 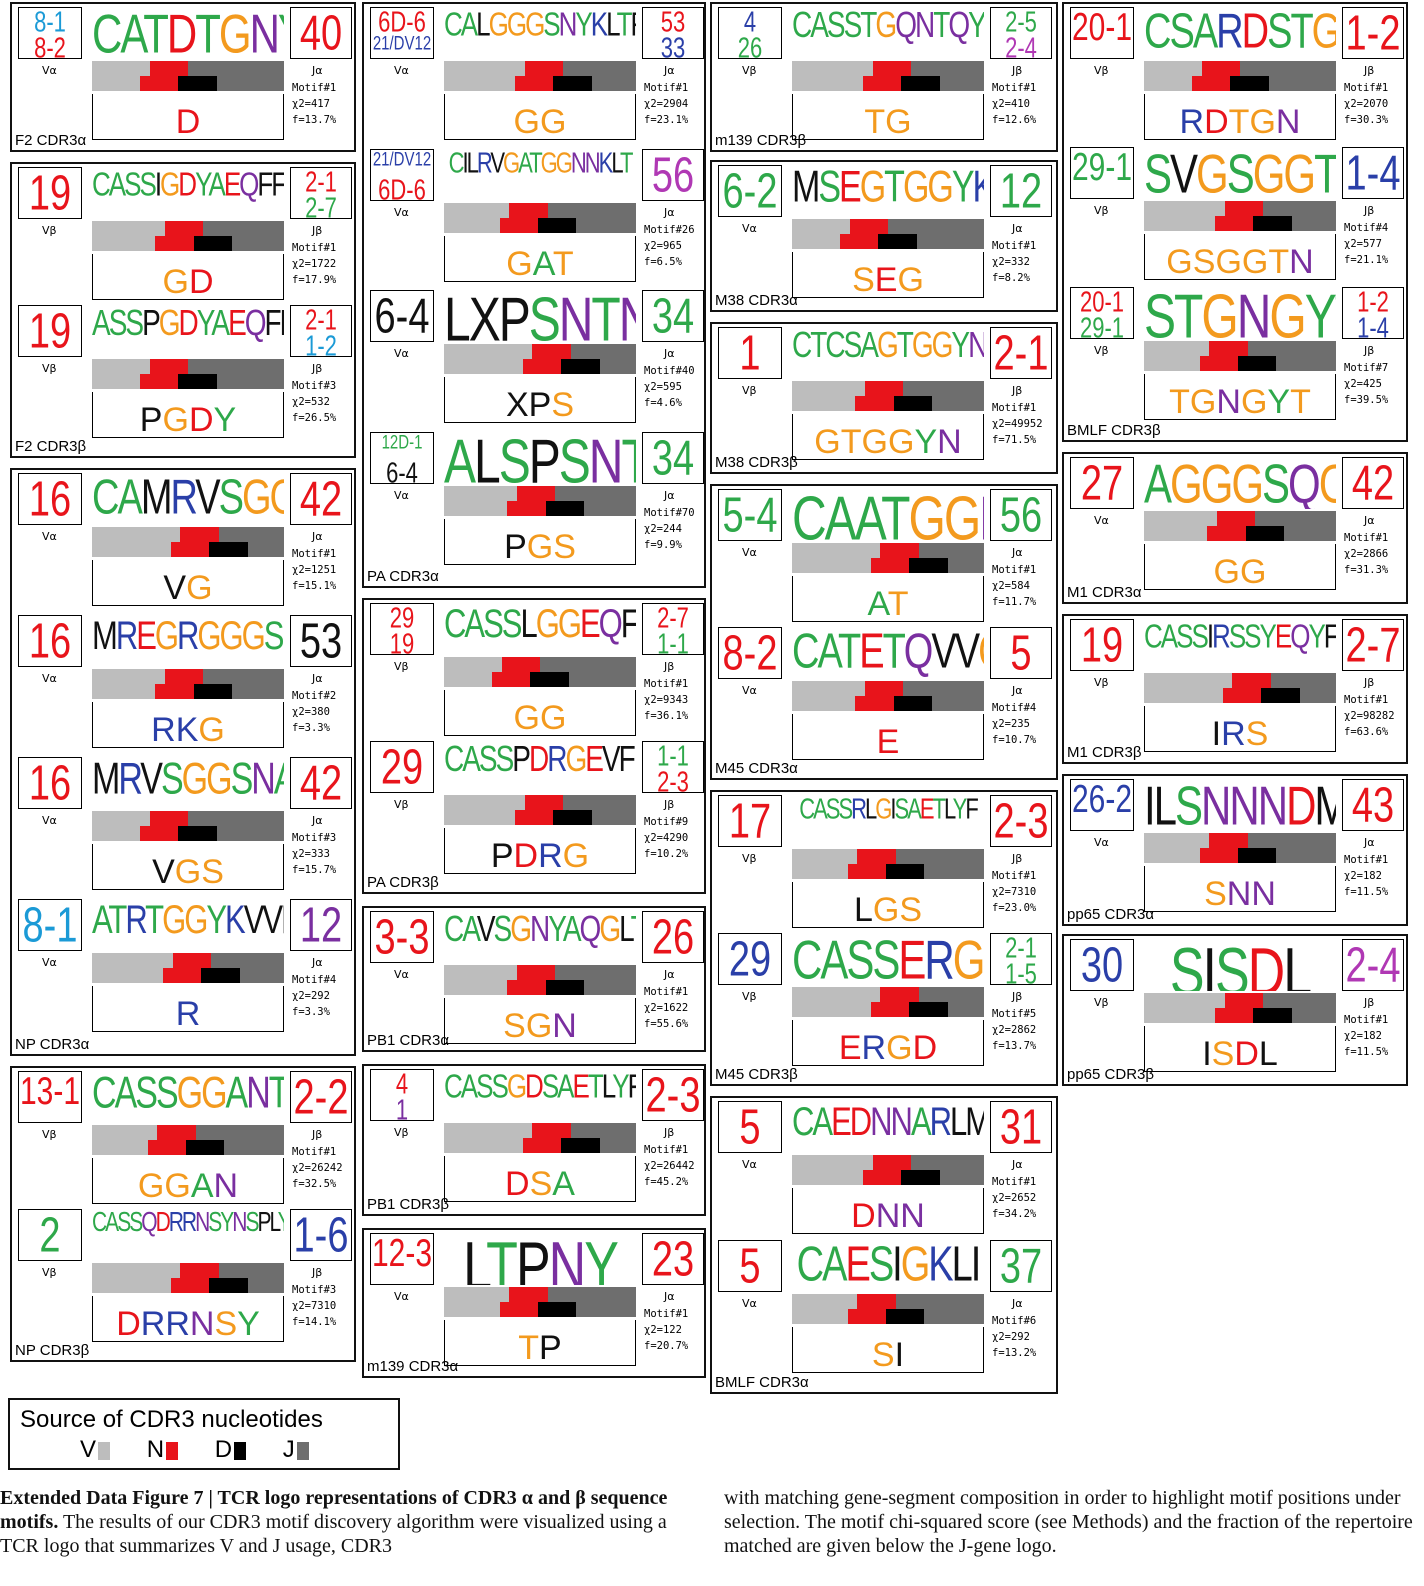 I want to click on v-gene-label: 6-4, so click(x=402, y=469).